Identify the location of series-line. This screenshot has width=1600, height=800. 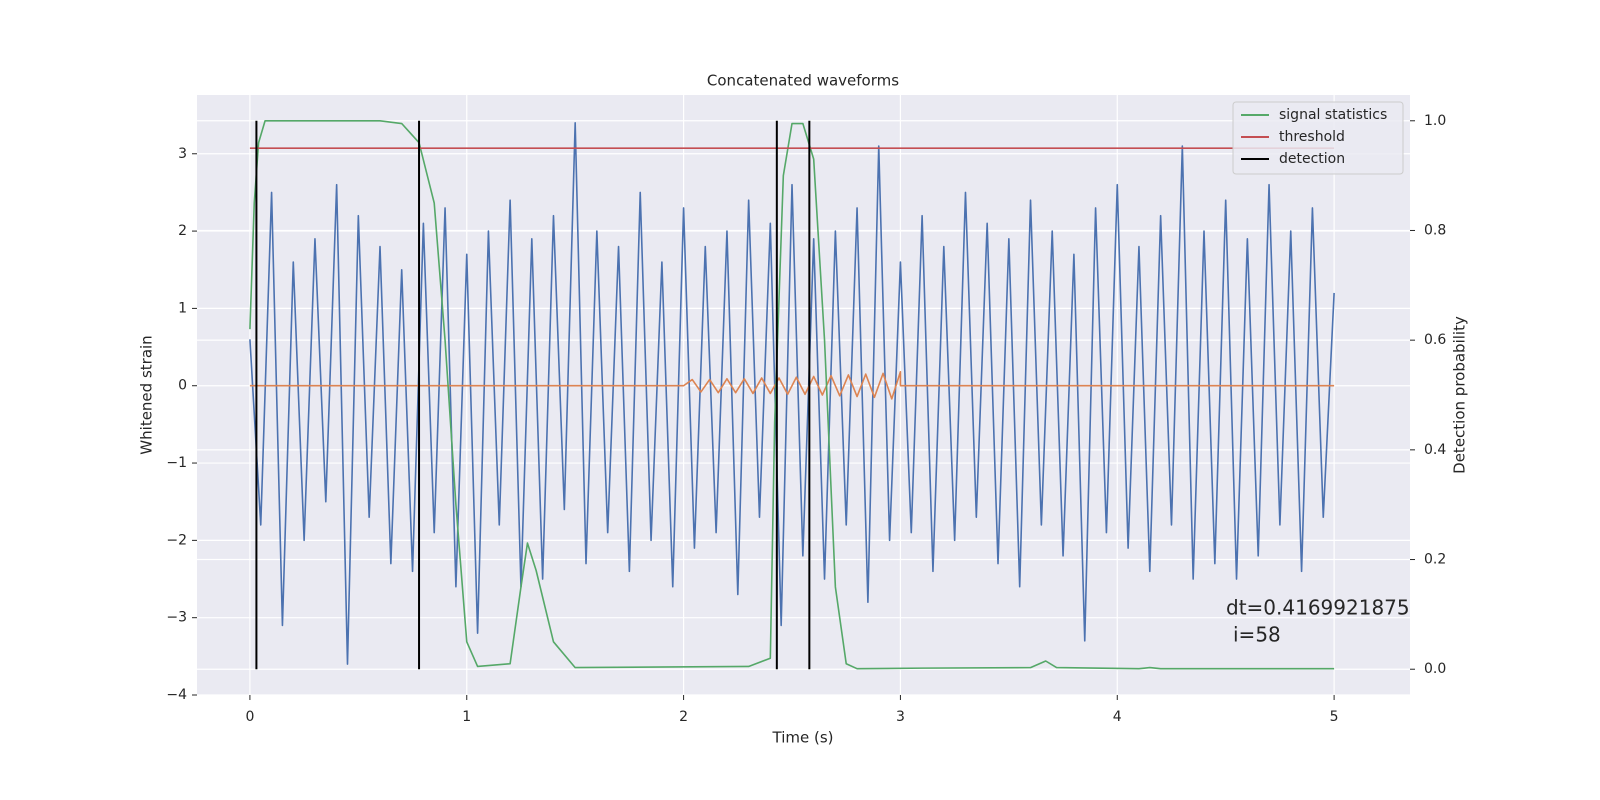
(792, 385).